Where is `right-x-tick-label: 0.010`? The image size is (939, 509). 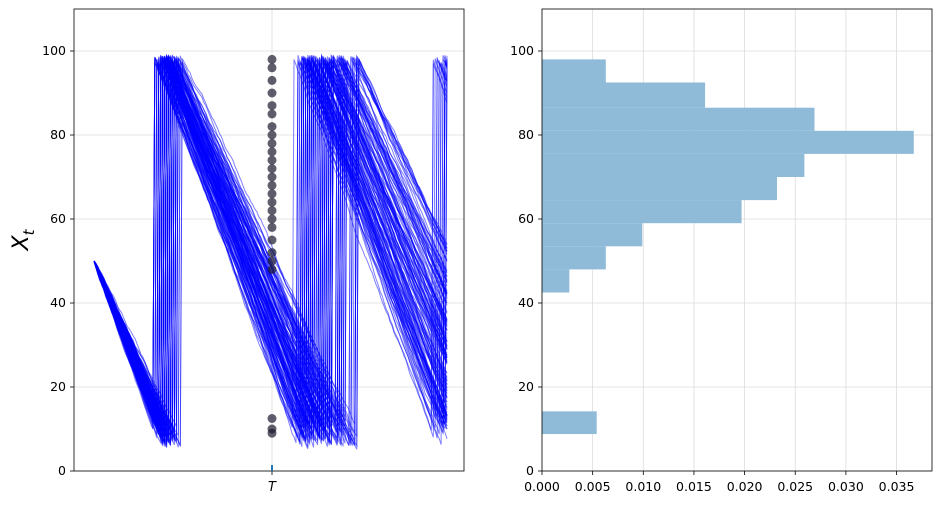
right-x-tick-label: 0.010 is located at coordinates (643, 486).